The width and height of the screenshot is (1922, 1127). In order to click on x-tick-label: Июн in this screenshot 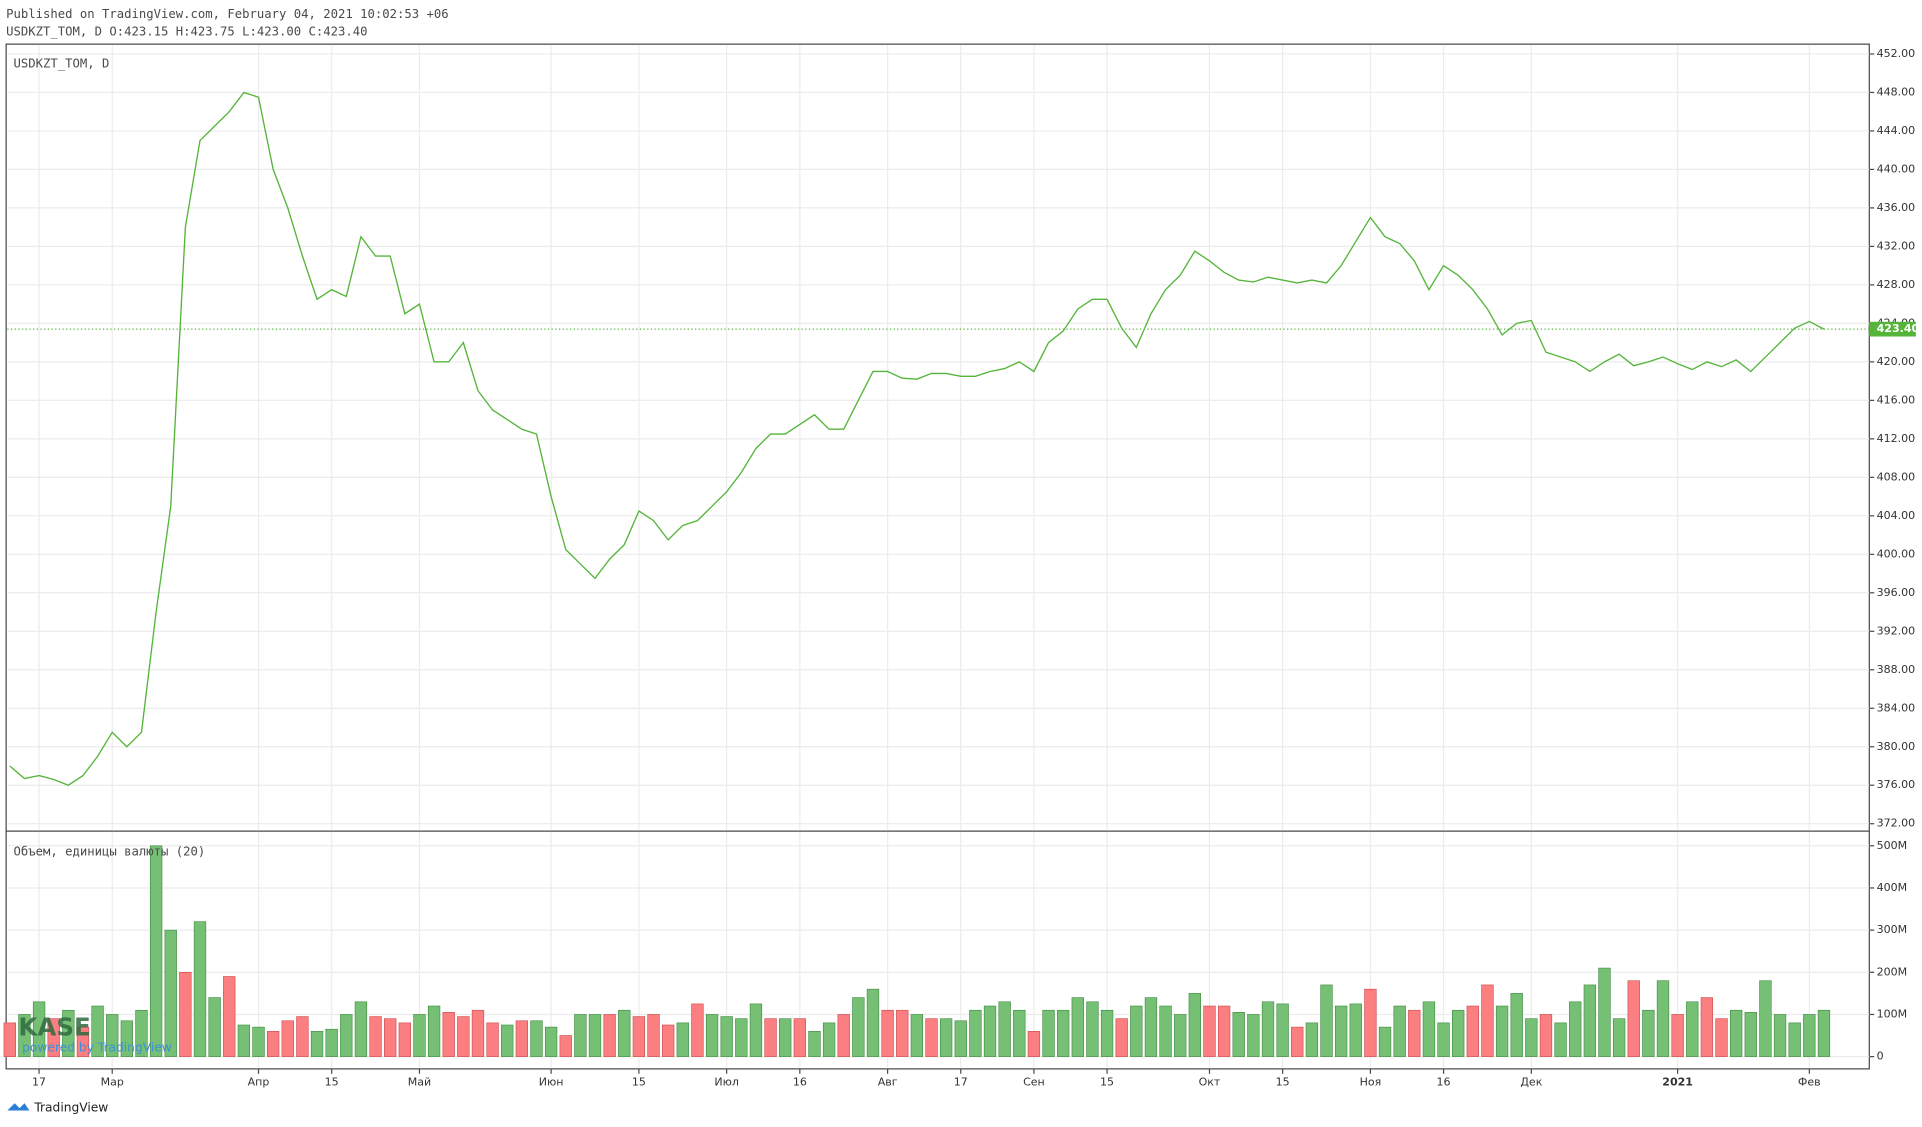, I will do `click(551, 1081)`.